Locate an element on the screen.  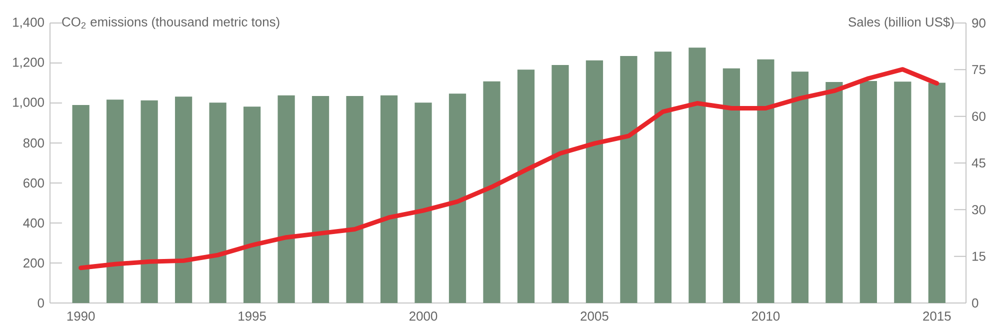
y2-tick-label: 45 is located at coordinates (979, 163).